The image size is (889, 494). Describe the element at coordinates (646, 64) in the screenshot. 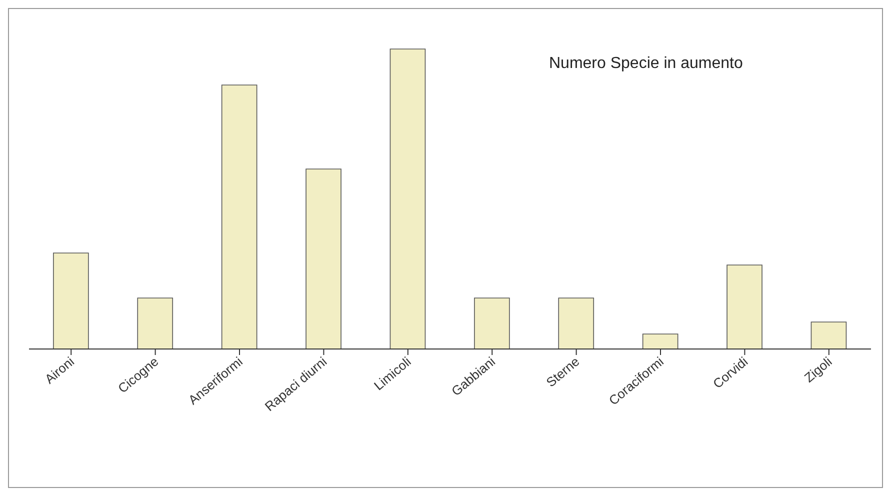

I see `chart-title: Numero Specie in aumento` at that location.